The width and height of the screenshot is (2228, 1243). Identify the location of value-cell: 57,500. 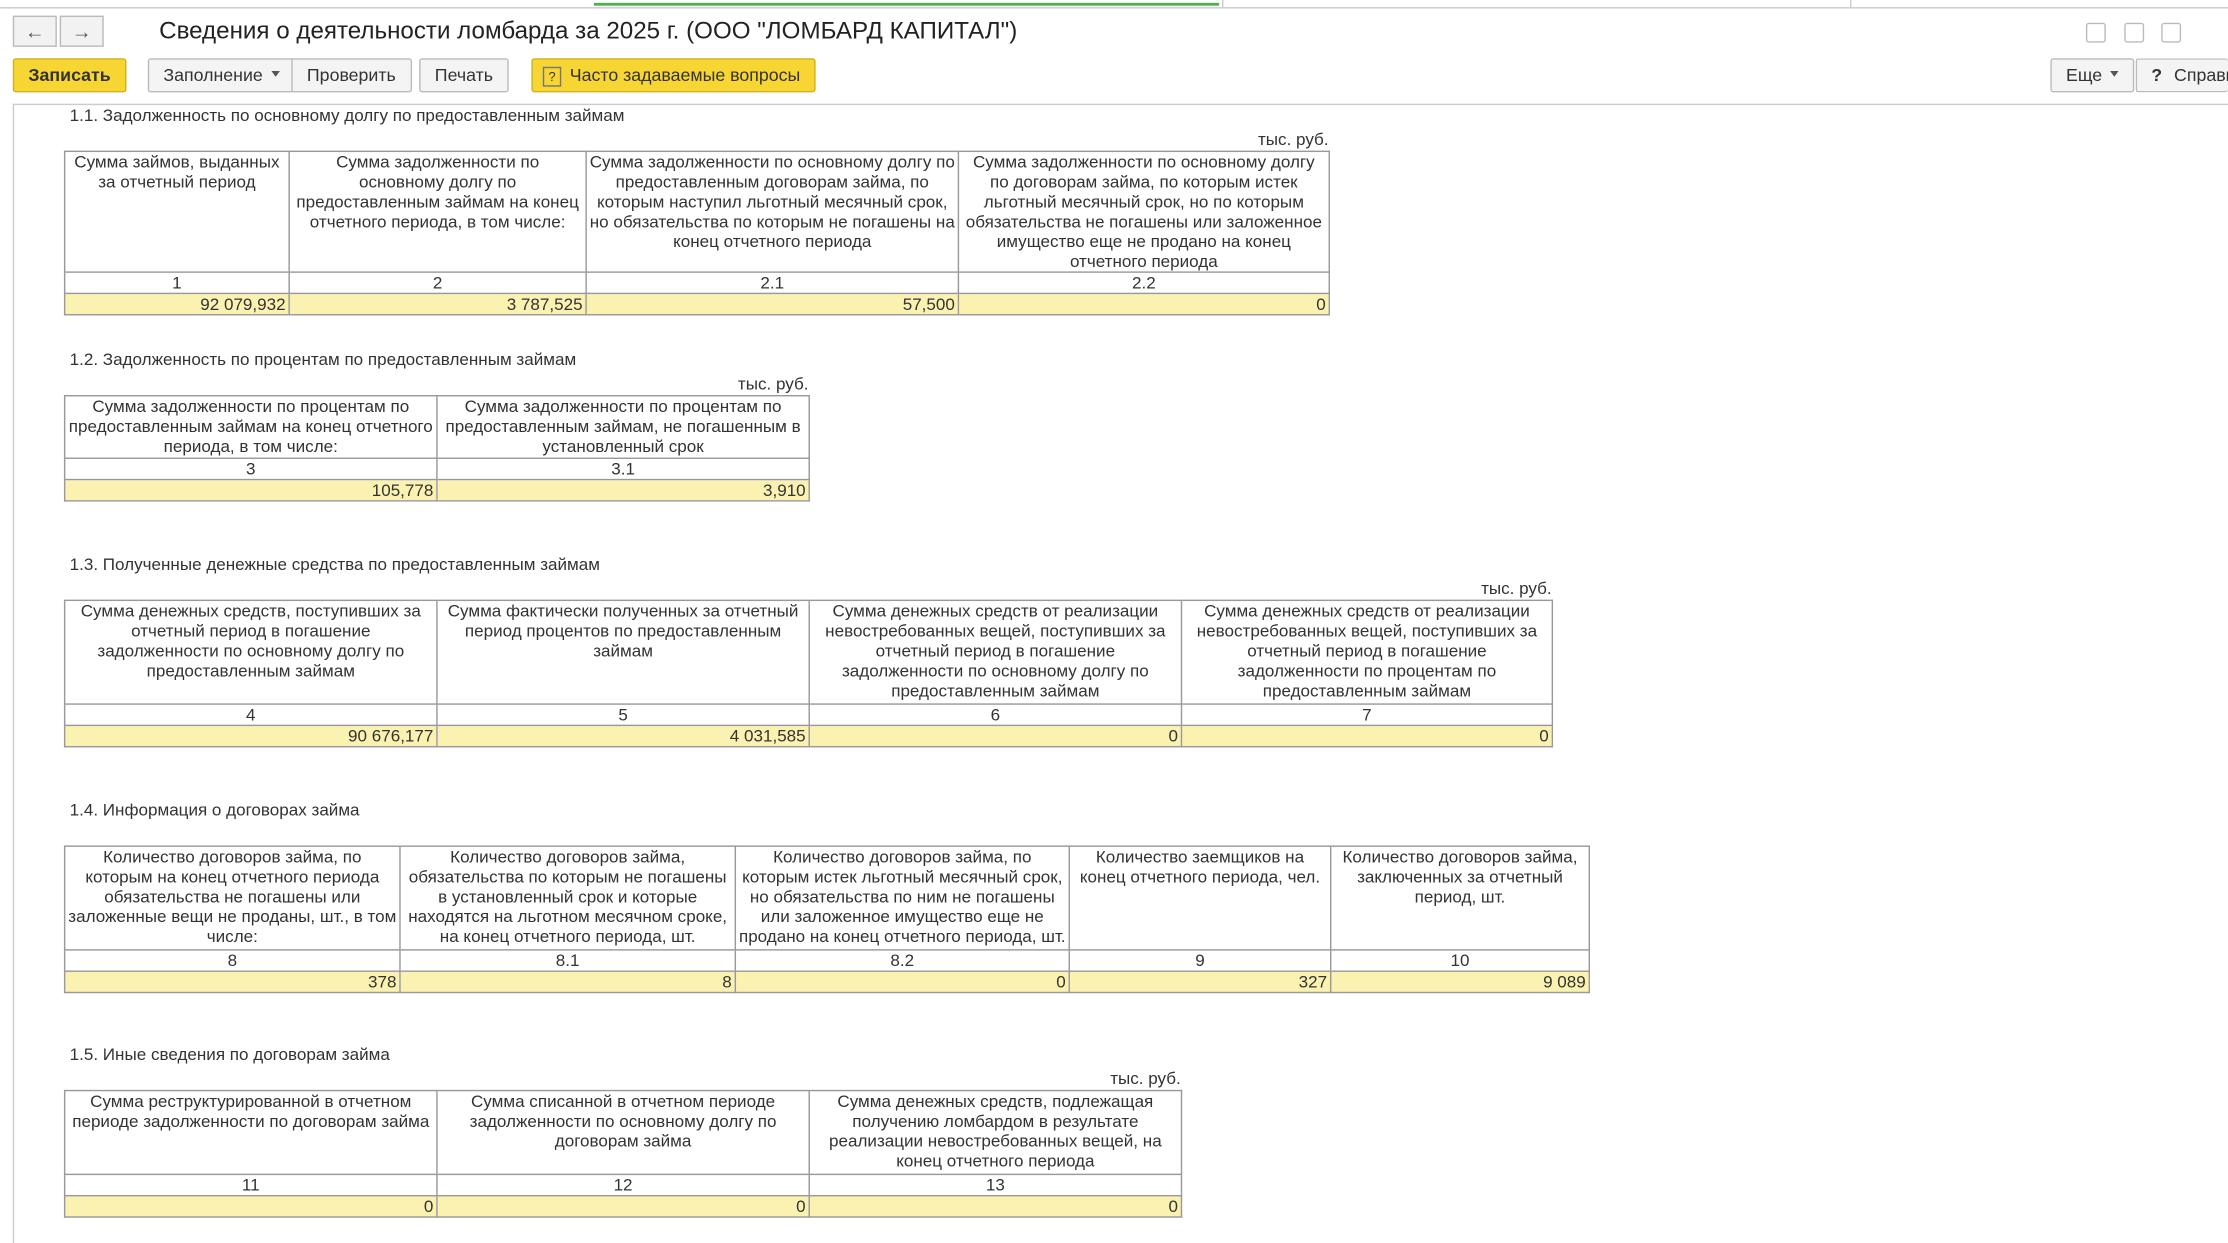
(772, 304).